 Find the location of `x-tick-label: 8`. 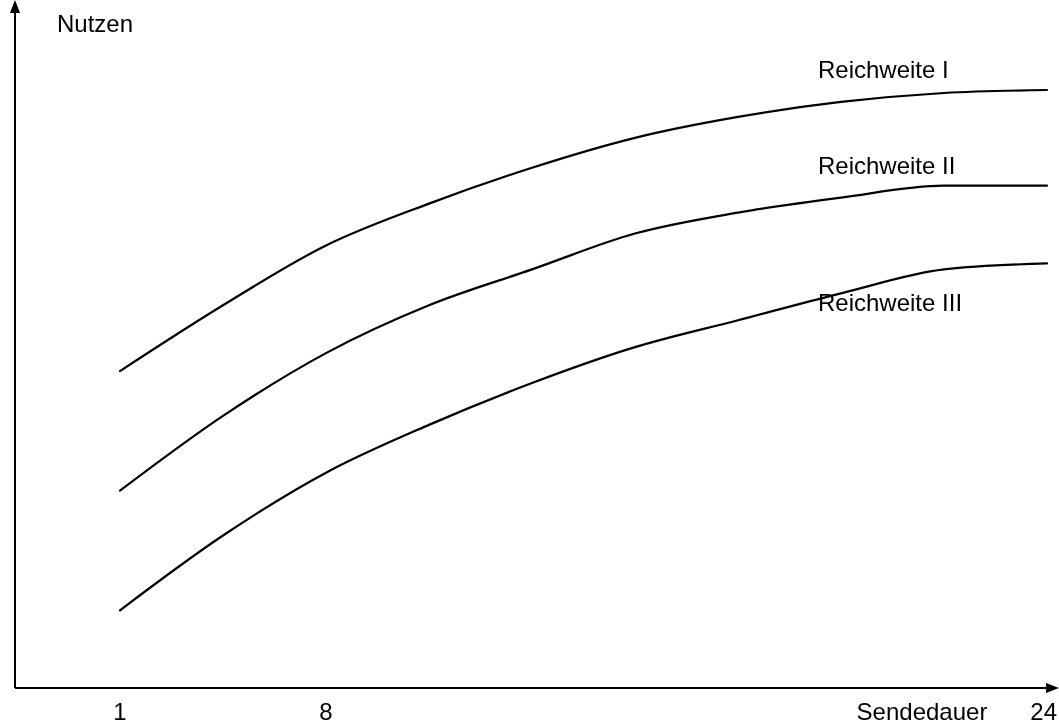

x-tick-label: 8 is located at coordinates (326, 711).